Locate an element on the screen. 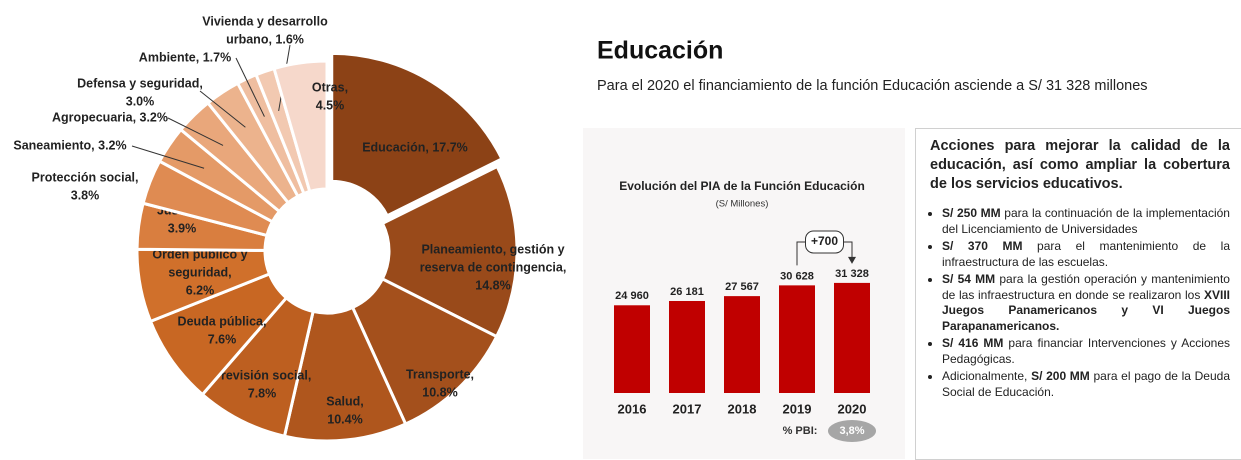 The height and width of the screenshot is (460, 1241). slice-label: 6.2% is located at coordinates (200, 290).